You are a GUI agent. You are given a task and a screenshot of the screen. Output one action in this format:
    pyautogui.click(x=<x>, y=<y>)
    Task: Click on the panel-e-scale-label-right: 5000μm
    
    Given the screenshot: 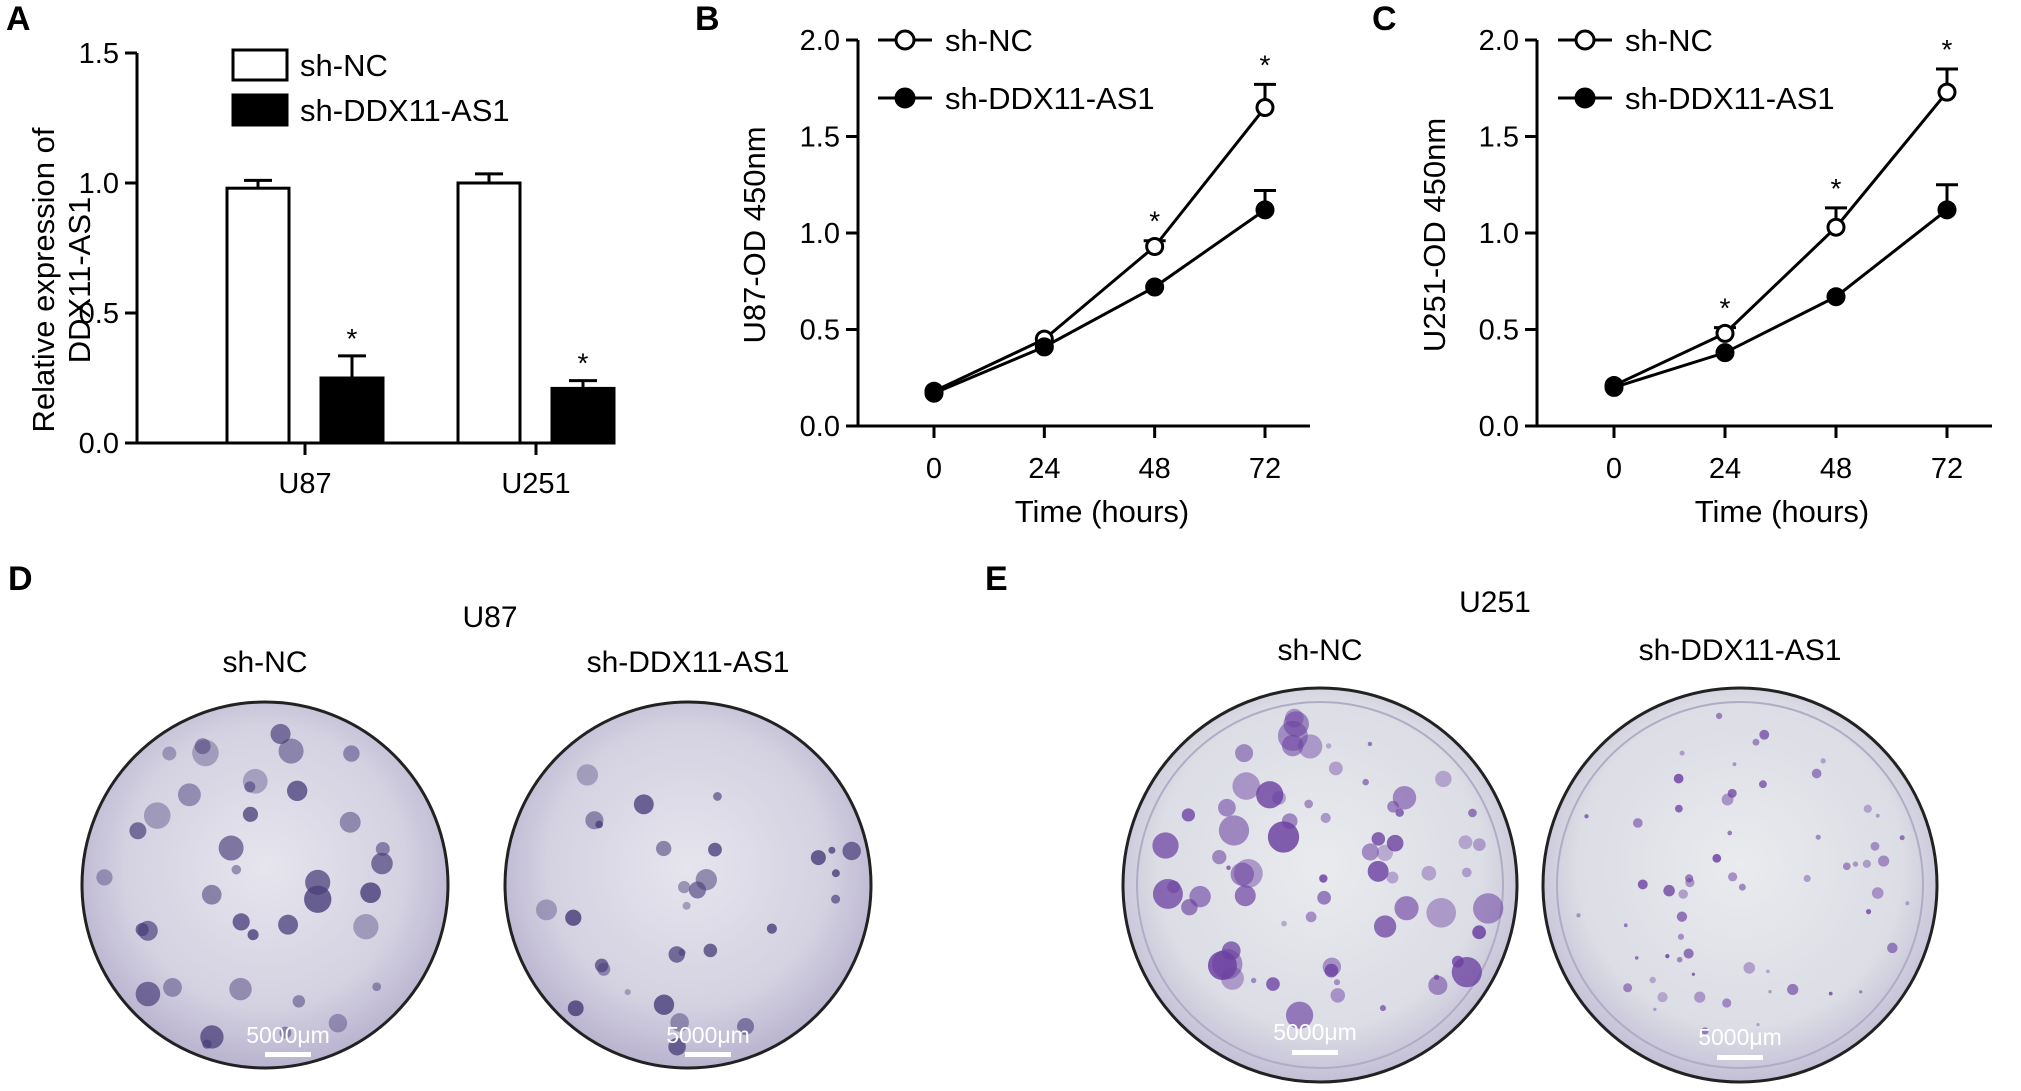 What is the action you would take?
    pyautogui.click(x=1740, y=1037)
    